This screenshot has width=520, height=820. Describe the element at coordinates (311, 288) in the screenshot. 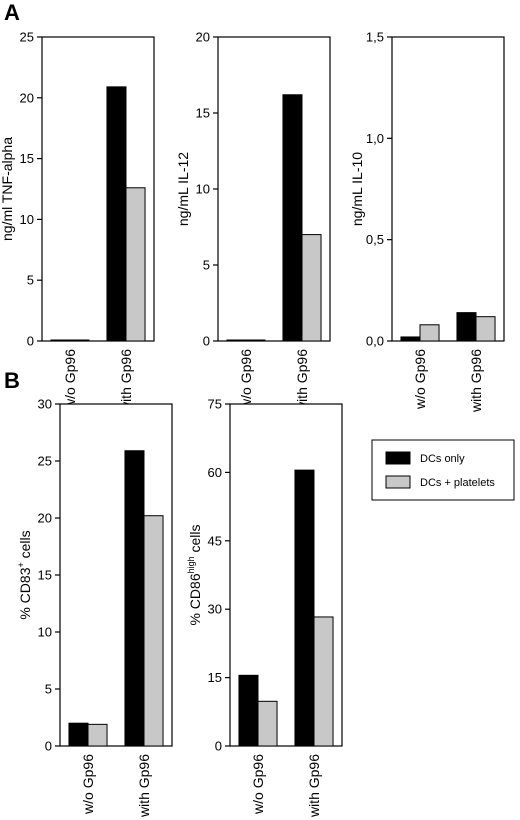

I see `il-12-bar-dcs-platelets-with-gp96` at that location.